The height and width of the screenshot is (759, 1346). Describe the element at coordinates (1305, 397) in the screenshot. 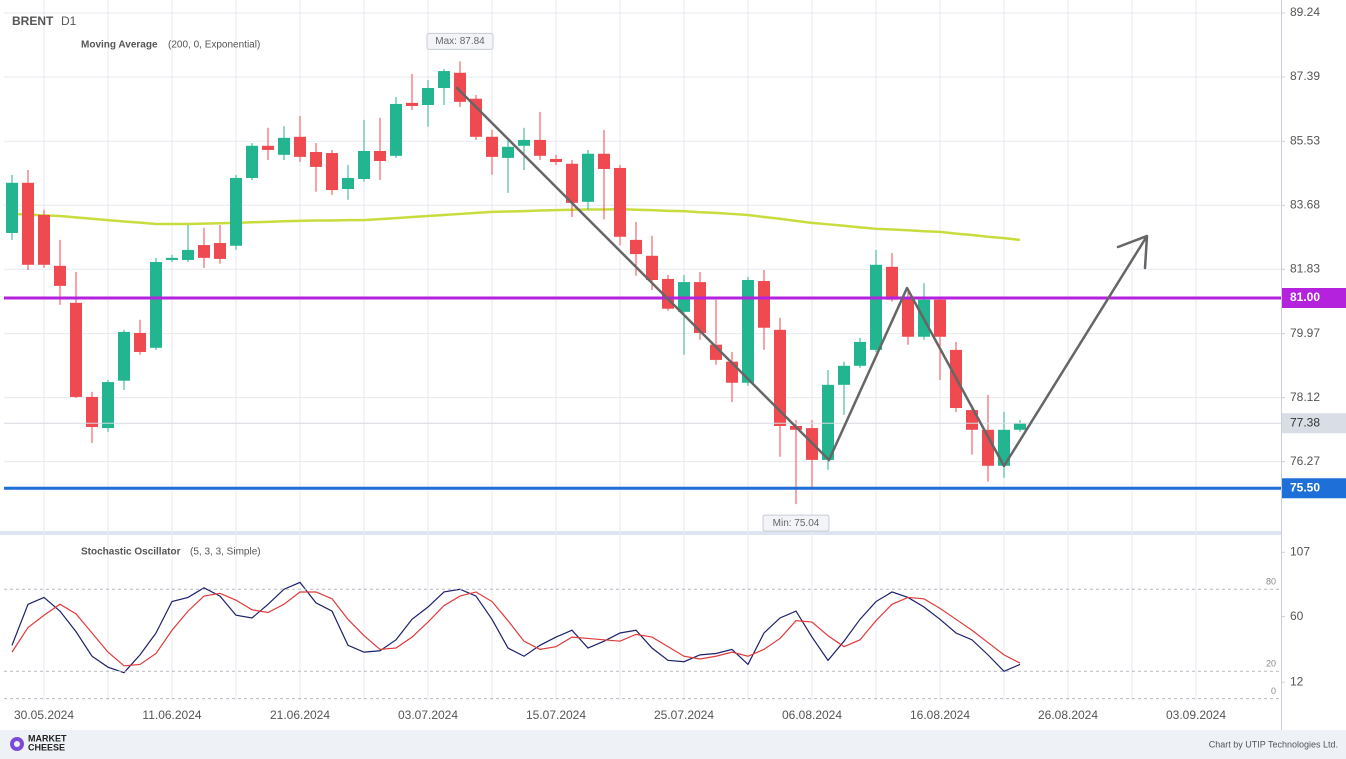

I see `y-tick-label: 78.12` at that location.